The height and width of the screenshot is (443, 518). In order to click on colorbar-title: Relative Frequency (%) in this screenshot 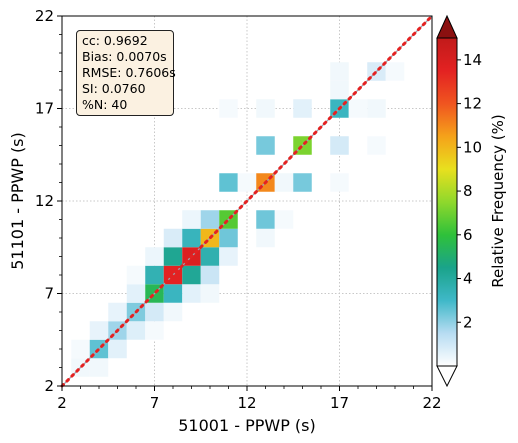, I will do `click(498, 200)`.